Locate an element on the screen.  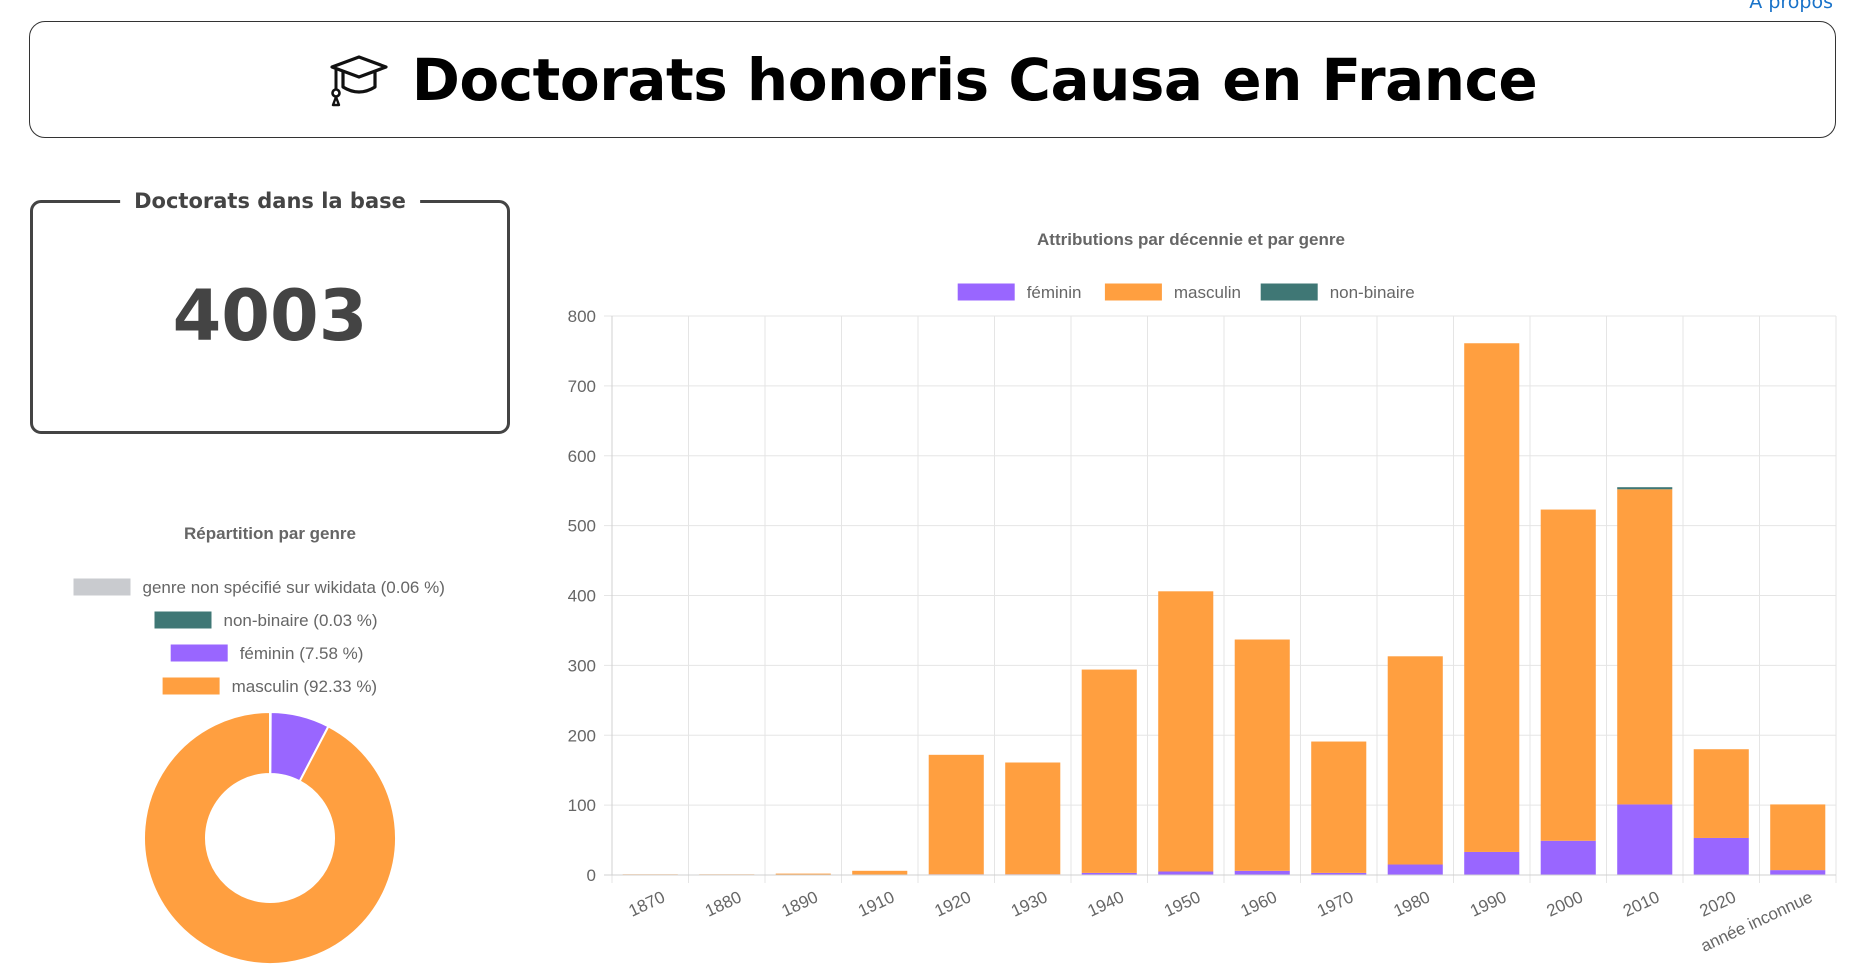
donut-slice is located at coordinates (270, 837).